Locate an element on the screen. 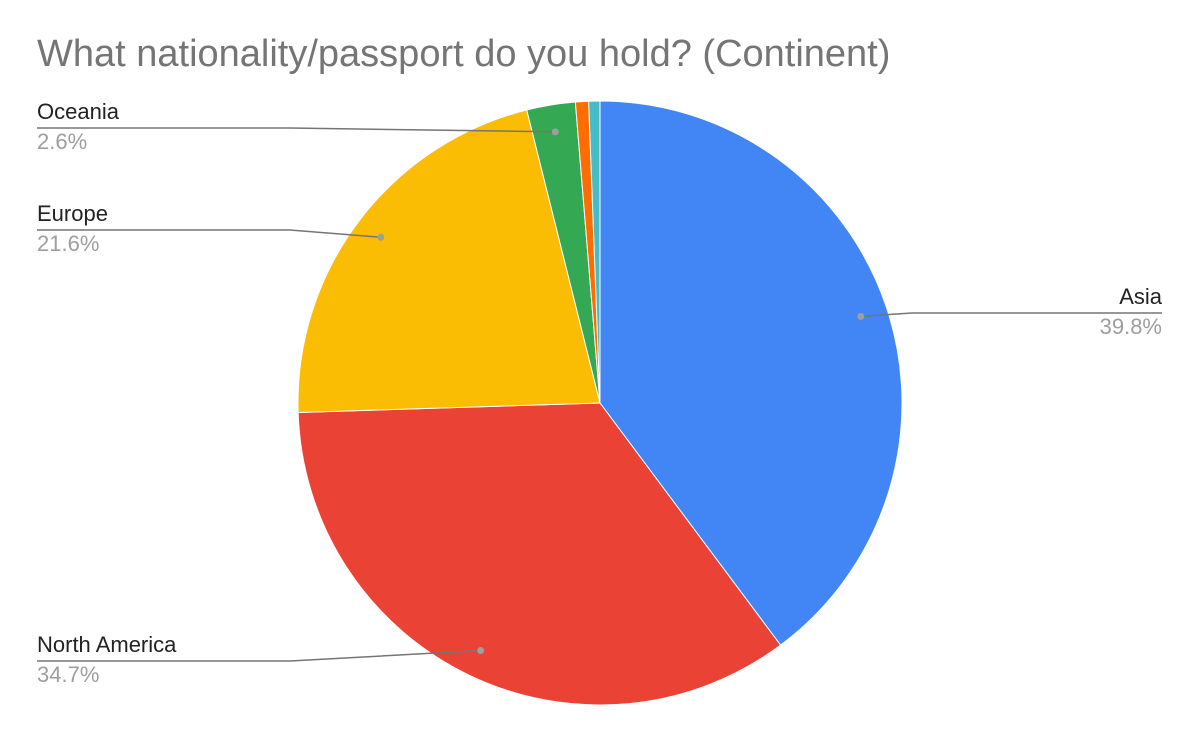 This screenshot has height=741, width=1200. slice-label: Oceania is located at coordinates (78, 111).